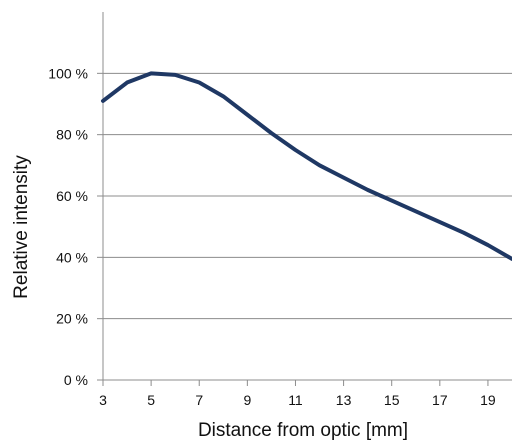  I want to click on x-tick-labels: 3 5 7 9 11 13 15 17 19, so click(297, 400).